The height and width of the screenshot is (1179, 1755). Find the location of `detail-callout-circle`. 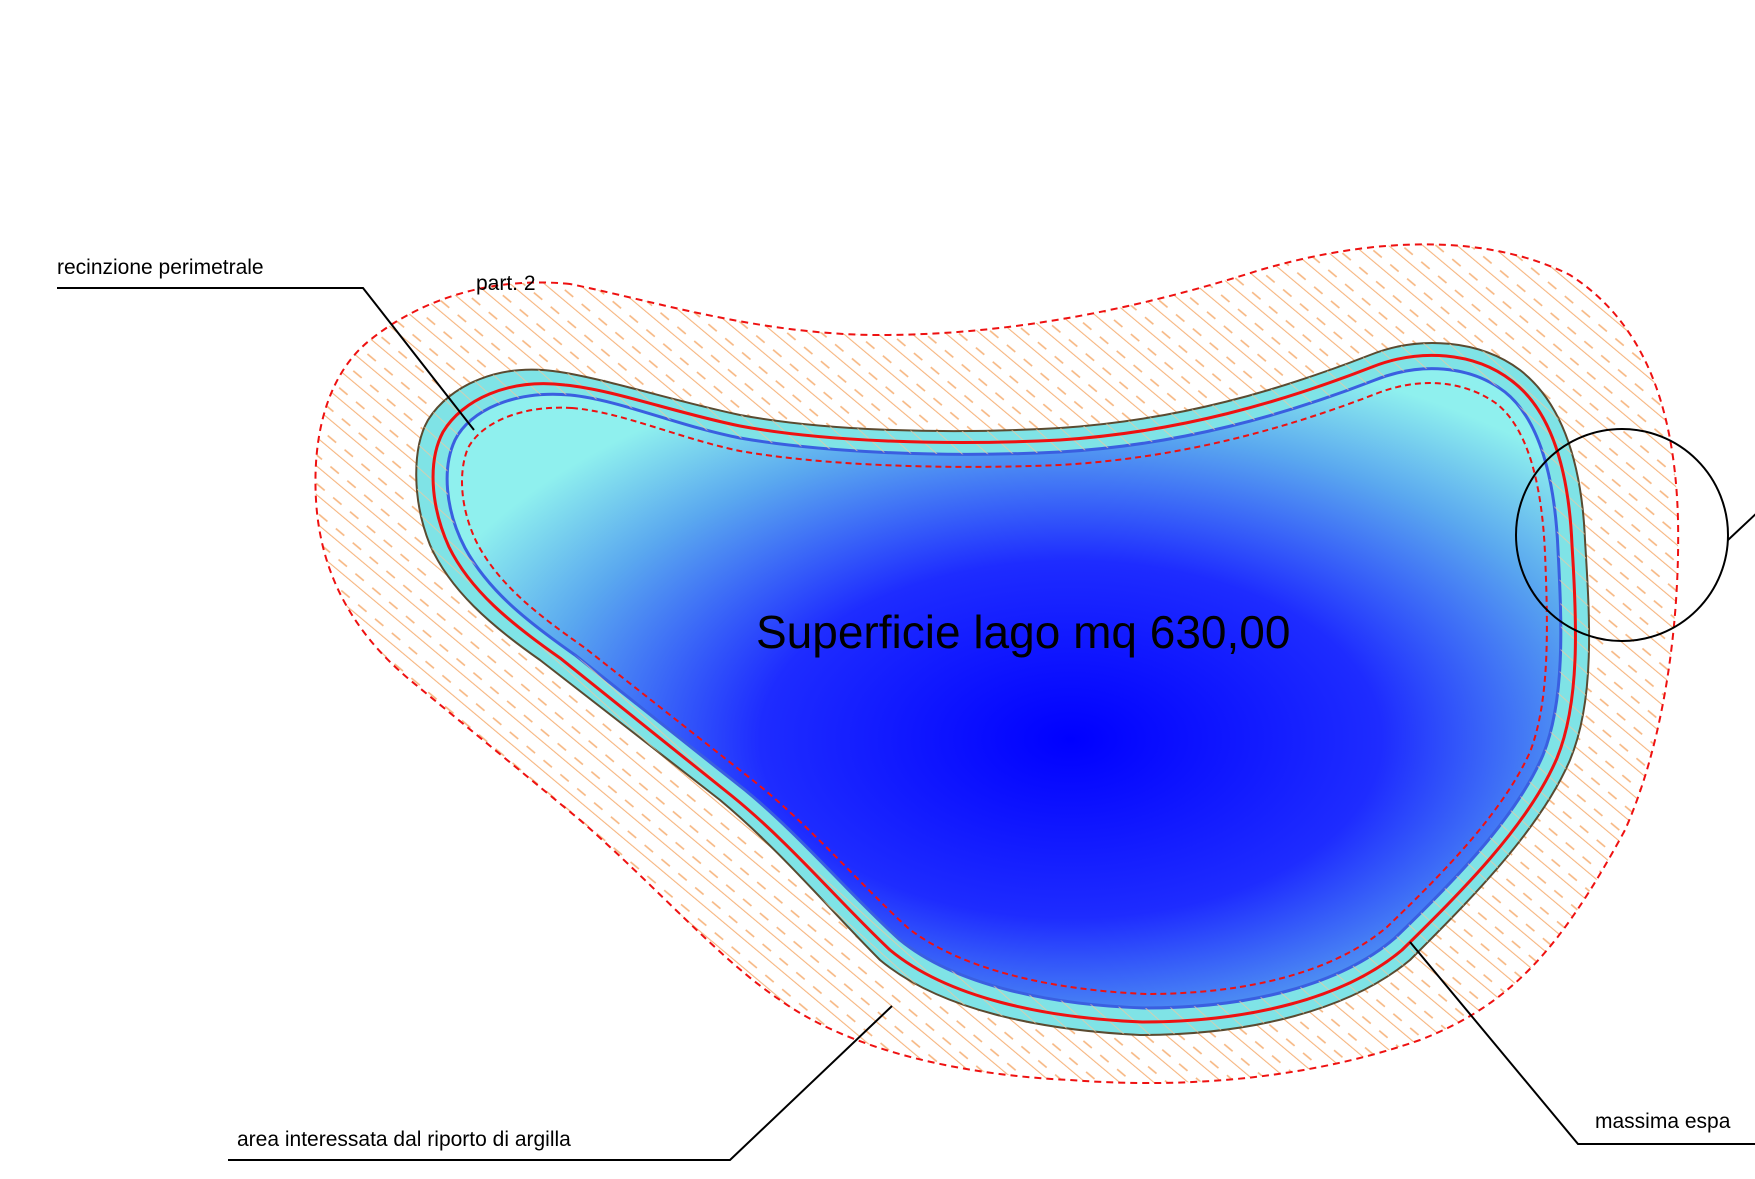

detail-callout-circle is located at coordinates (1622, 535).